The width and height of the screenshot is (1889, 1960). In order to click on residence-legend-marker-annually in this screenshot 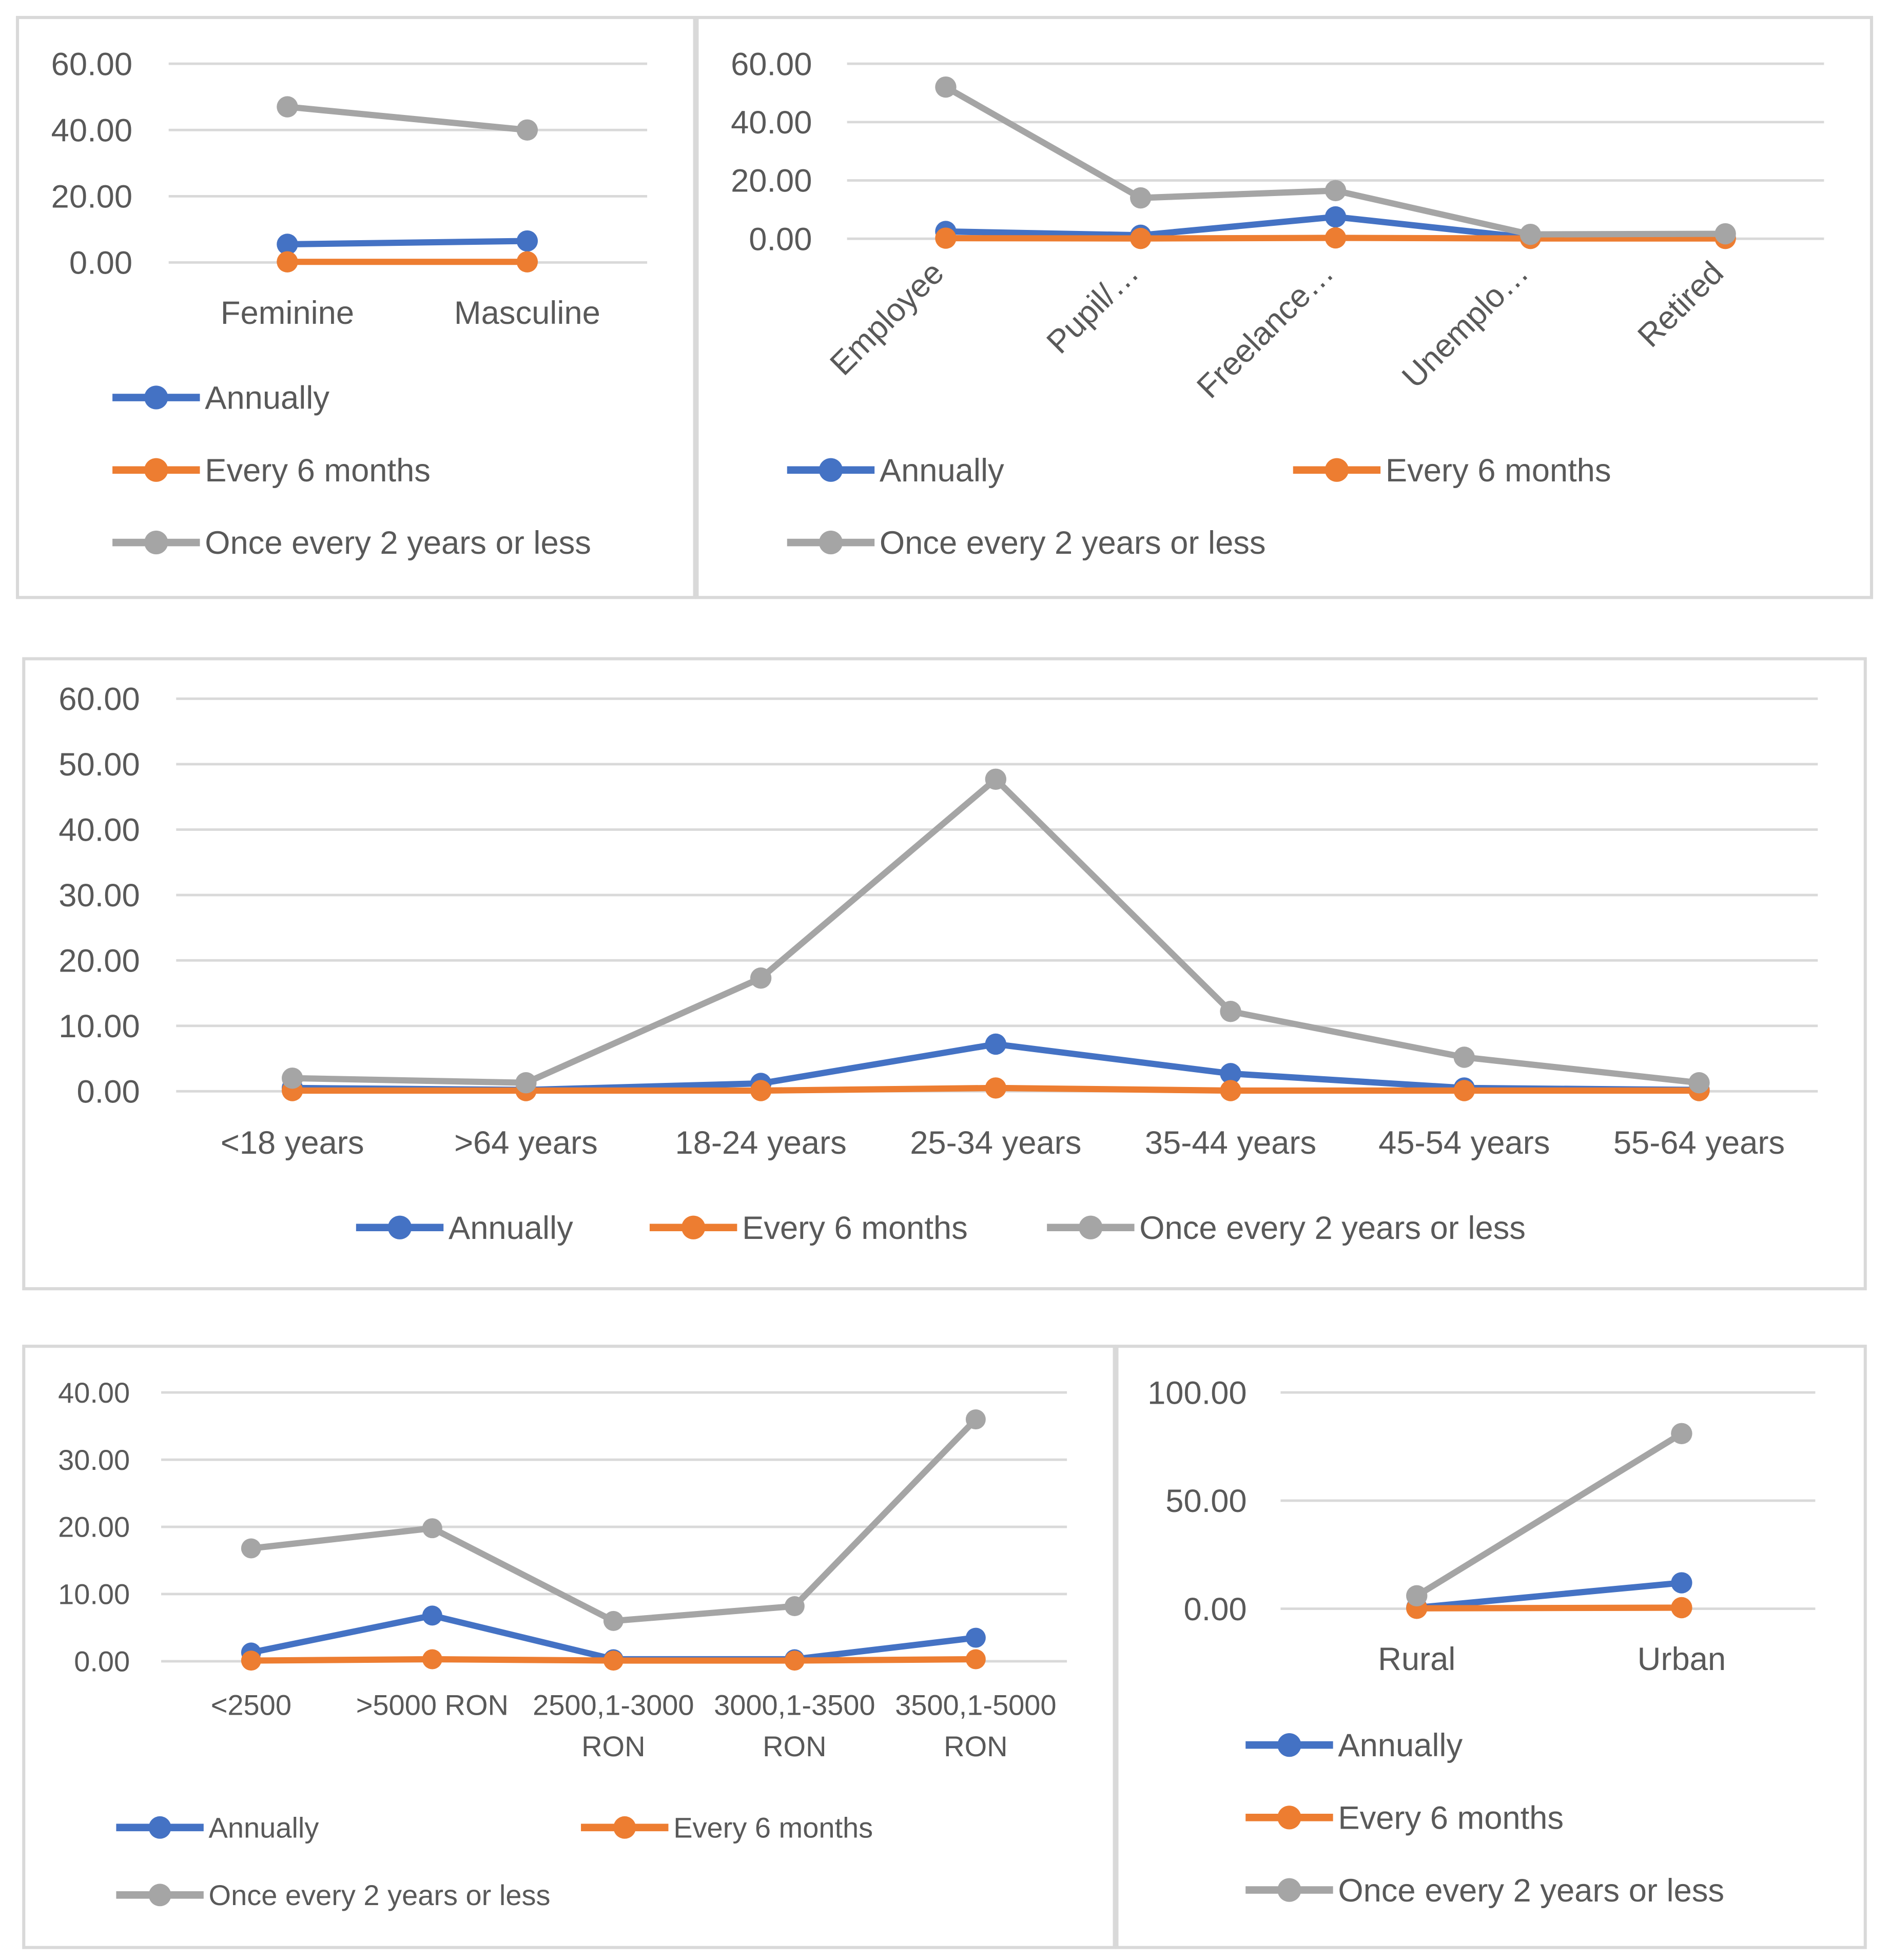, I will do `click(1289, 1745)`.